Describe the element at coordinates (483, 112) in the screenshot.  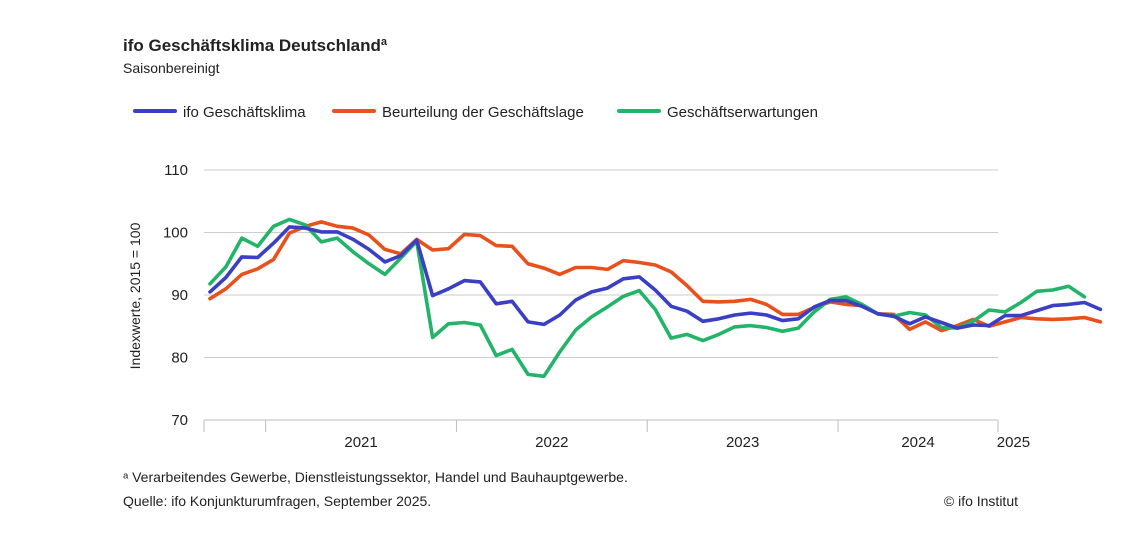
I see `legend-label-geschaeftslage: Beurteilung der Geschäftslage` at that location.